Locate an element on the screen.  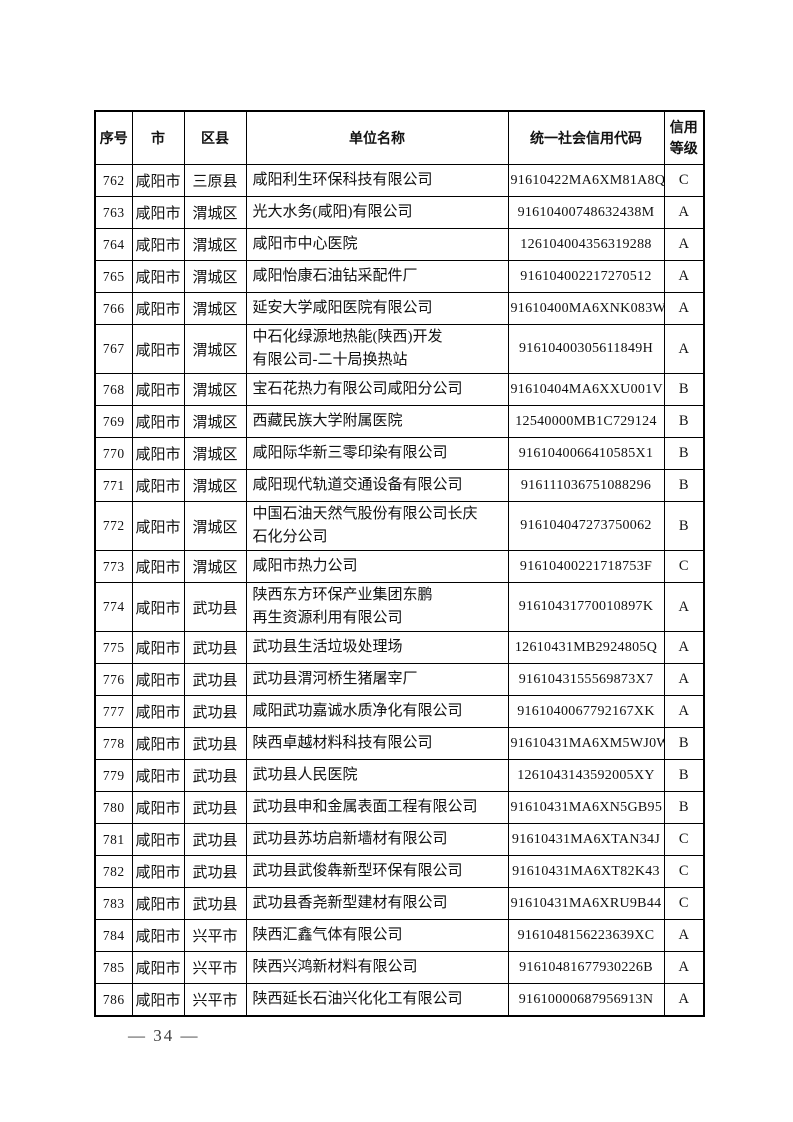
name-cell: 武功县生活垃圾处理场 is located at coordinates (377, 647).